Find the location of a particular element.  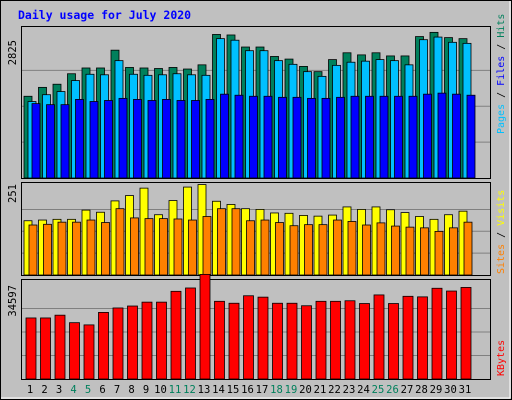

legend-files: Files is located at coordinates (501, 71).